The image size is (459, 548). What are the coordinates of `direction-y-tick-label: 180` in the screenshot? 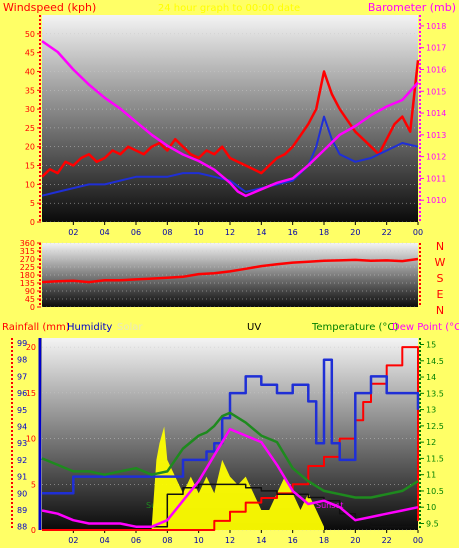 It's located at (27, 275).